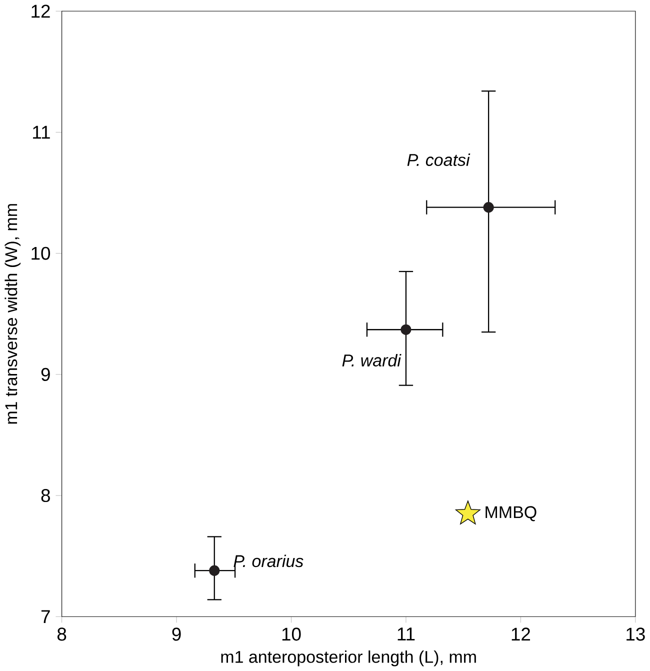 The height and width of the screenshot is (671, 650). Describe the element at coordinates (61, 634) in the screenshot. I see `x-tick-label: 8` at that location.